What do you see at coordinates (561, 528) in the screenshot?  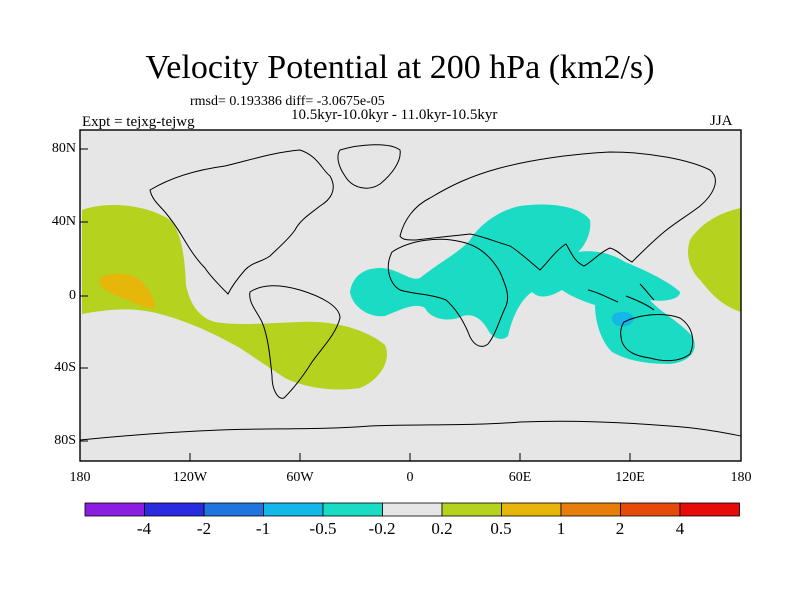 I see `colorbar-label: 1` at bounding box center [561, 528].